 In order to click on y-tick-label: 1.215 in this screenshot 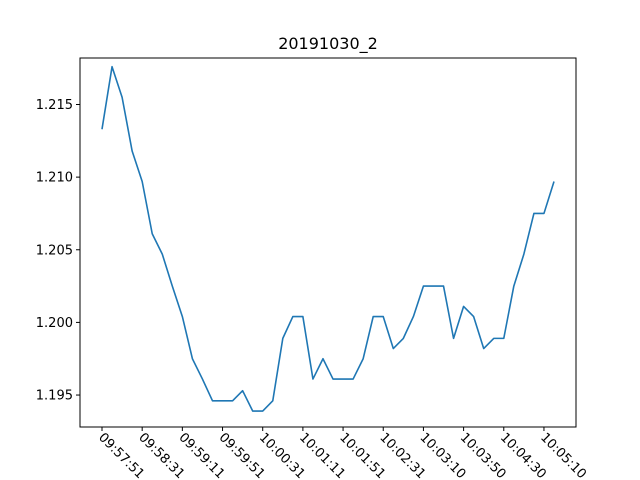, I will do `click(54, 105)`.